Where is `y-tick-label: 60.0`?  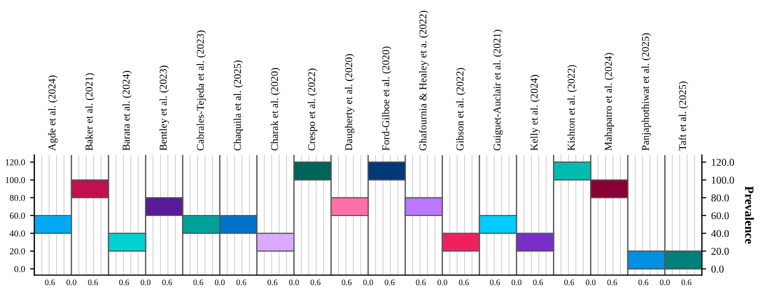
y-tick-label: 60.0 is located at coordinates (17, 215).